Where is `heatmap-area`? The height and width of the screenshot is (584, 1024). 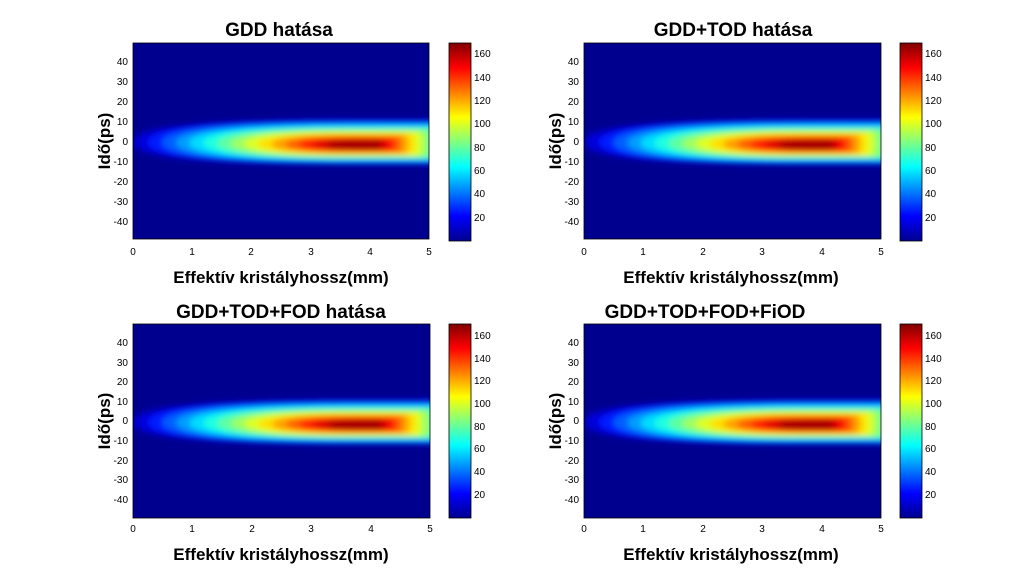
heatmap-area is located at coordinates (281, 141).